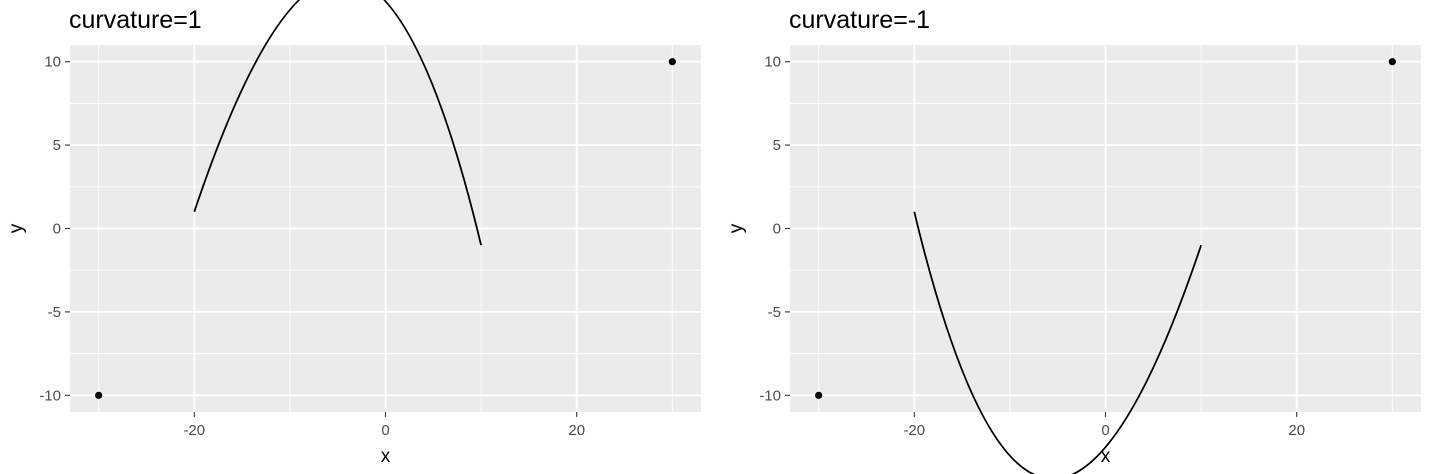 Image resolution: width=1435 pixels, height=474 pixels. Describe the element at coordinates (859, 20) in the screenshot. I see `chart-title: curvature=-1` at that location.